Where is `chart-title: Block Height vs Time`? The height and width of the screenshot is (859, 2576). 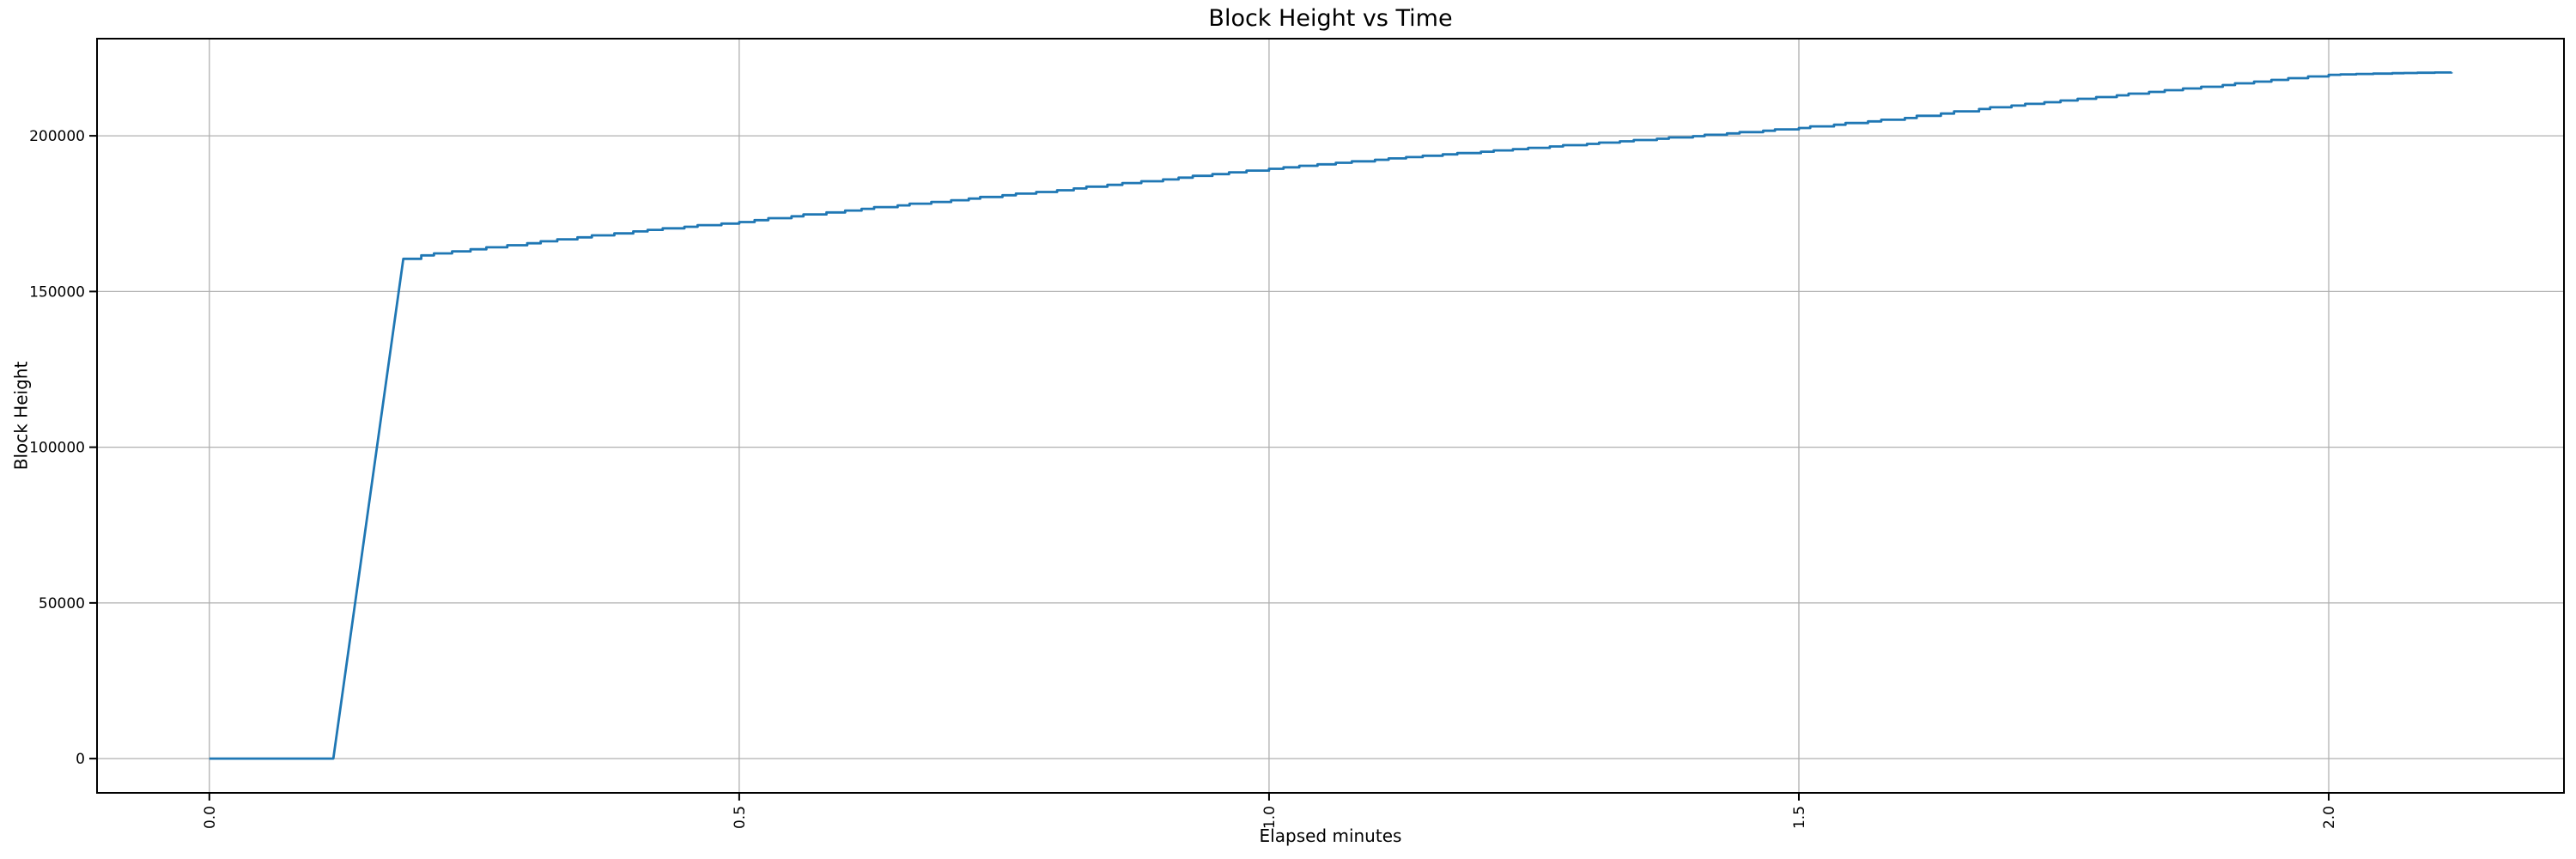 chart-title: Block Height vs Time is located at coordinates (1330, 19).